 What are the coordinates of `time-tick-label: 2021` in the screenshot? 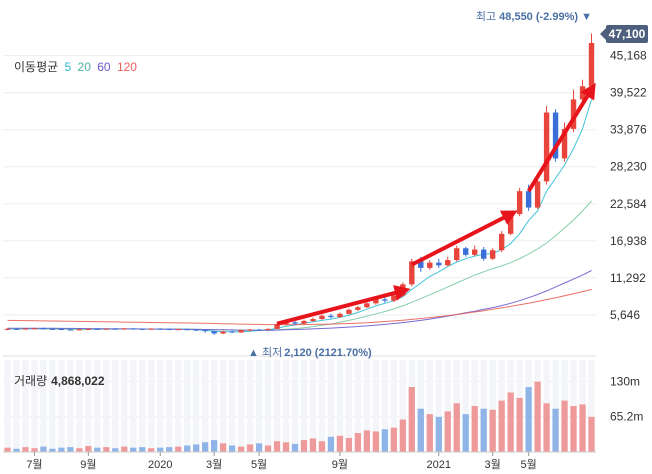 It's located at (439, 465).